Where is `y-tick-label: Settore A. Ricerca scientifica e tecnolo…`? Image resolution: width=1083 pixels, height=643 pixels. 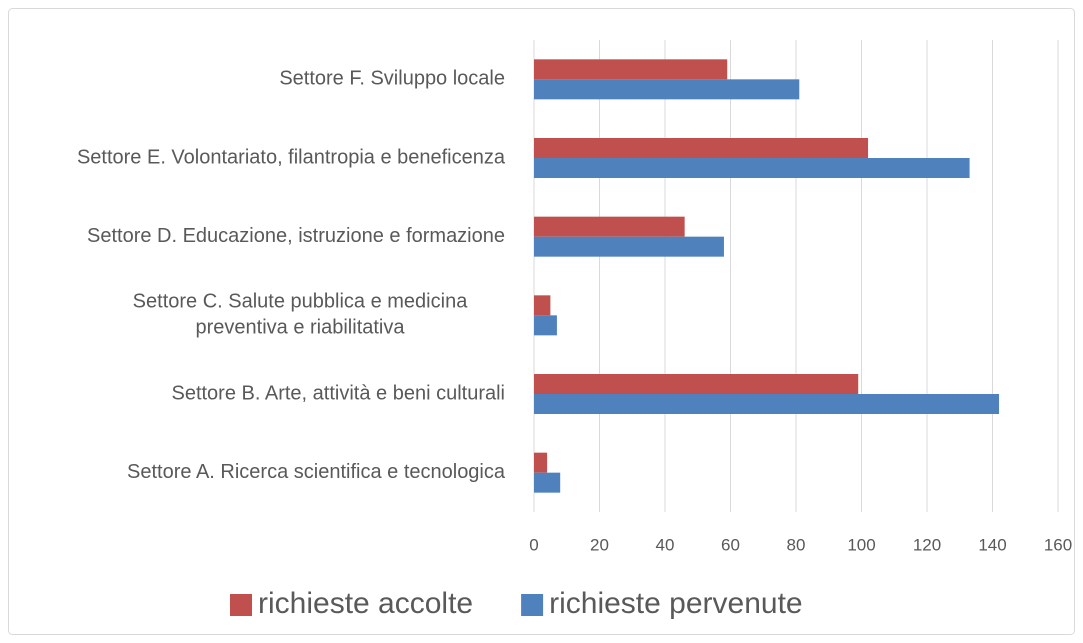 y-tick-label: Settore A. Ricerca scientifica e tecnolo… is located at coordinates (316, 472).